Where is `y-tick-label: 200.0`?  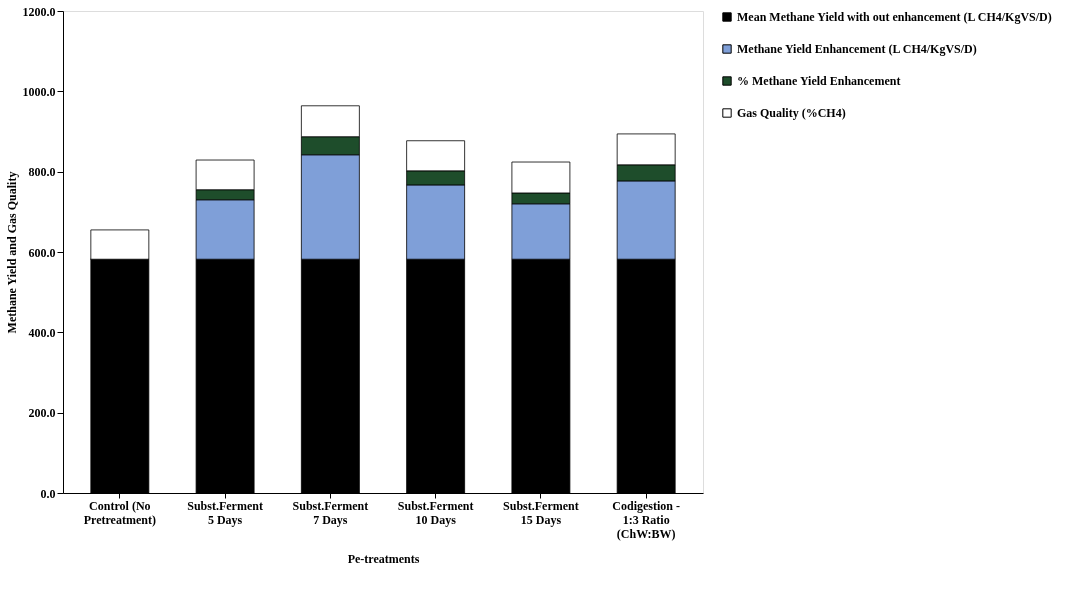
y-tick-label: 200.0 is located at coordinates (42, 413).